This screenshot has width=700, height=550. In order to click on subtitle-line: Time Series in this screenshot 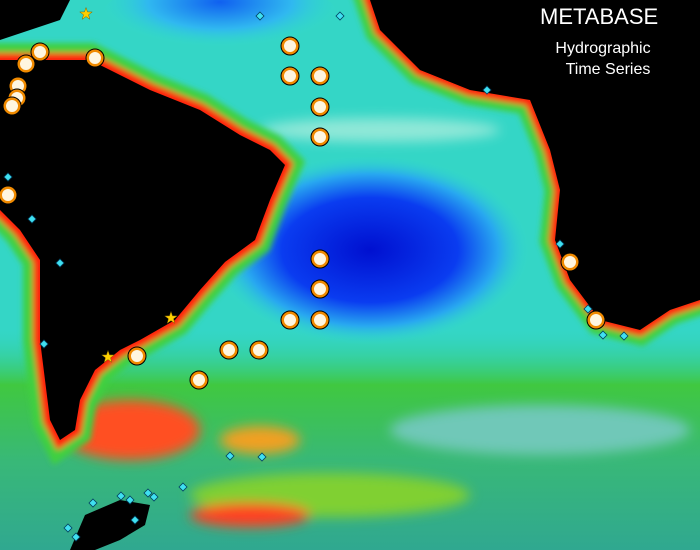, I will do `click(608, 69)`.